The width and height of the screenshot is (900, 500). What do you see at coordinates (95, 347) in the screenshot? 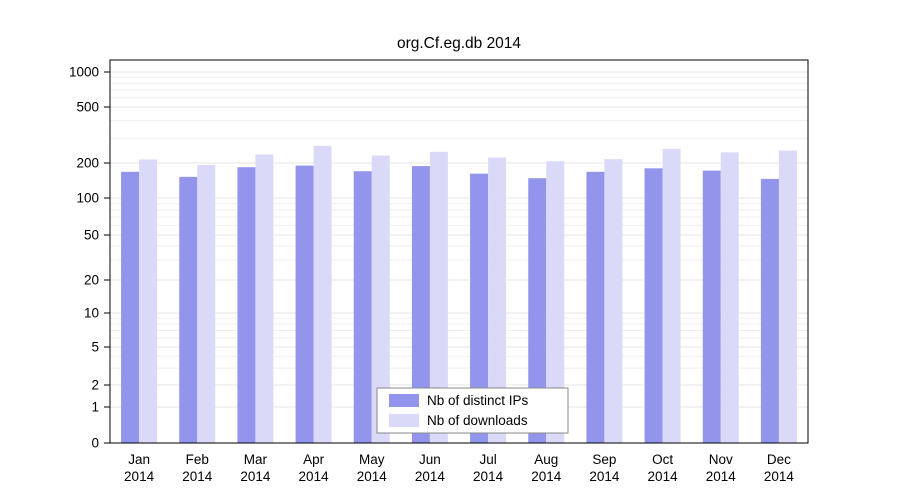
I see `y-tick-label: 5` at bounding box center [95, 347].